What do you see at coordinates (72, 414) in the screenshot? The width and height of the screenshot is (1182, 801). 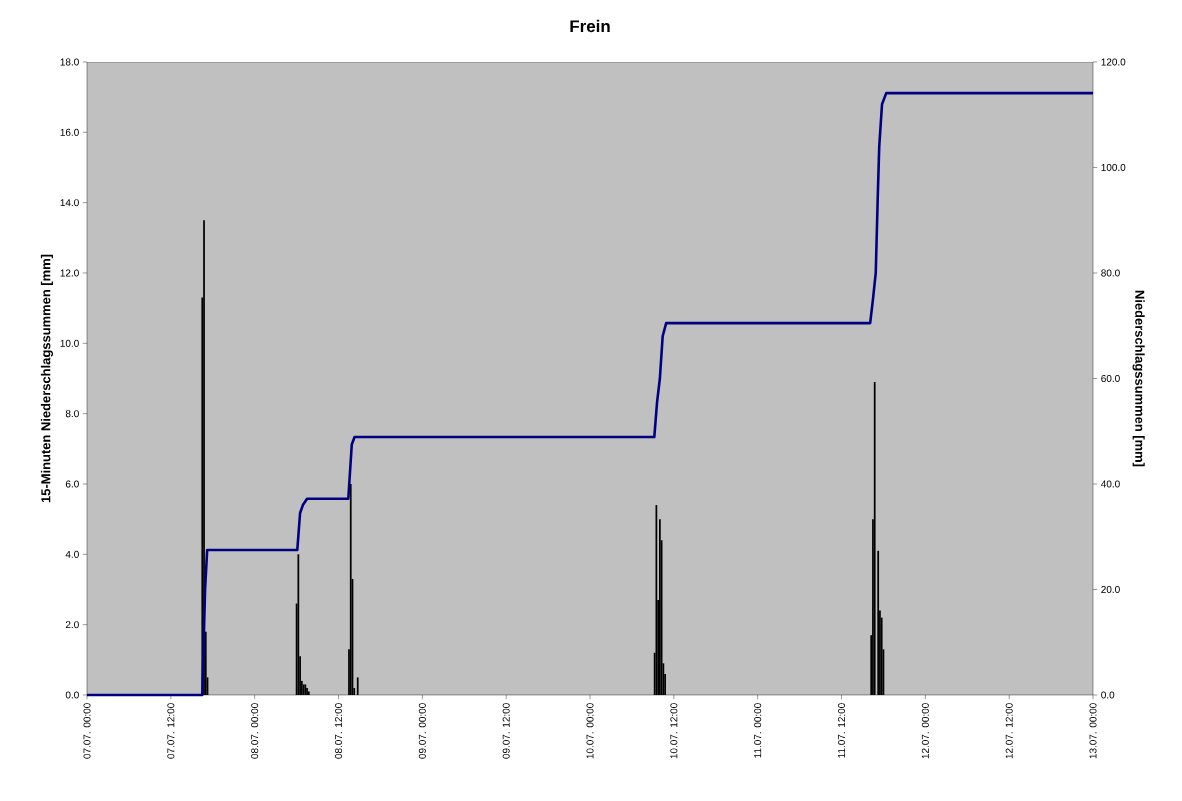 I see `y-tick-label: 8.0` at bounding box center [72, 414].